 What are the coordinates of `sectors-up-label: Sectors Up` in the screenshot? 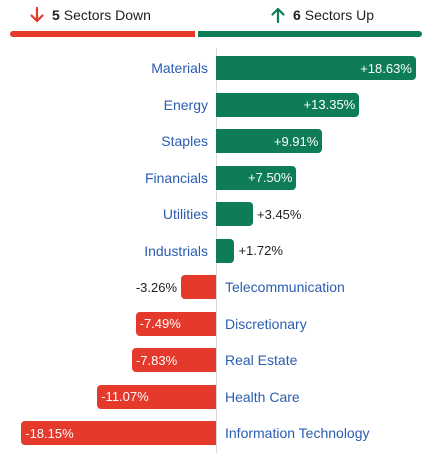 It's located at (339, 15).